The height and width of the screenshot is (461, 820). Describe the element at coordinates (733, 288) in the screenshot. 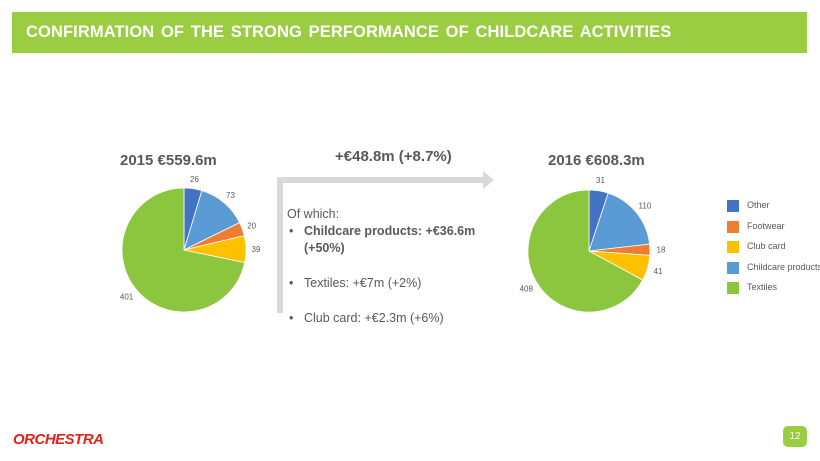

I see `legend-swatch-textiles` at that location.